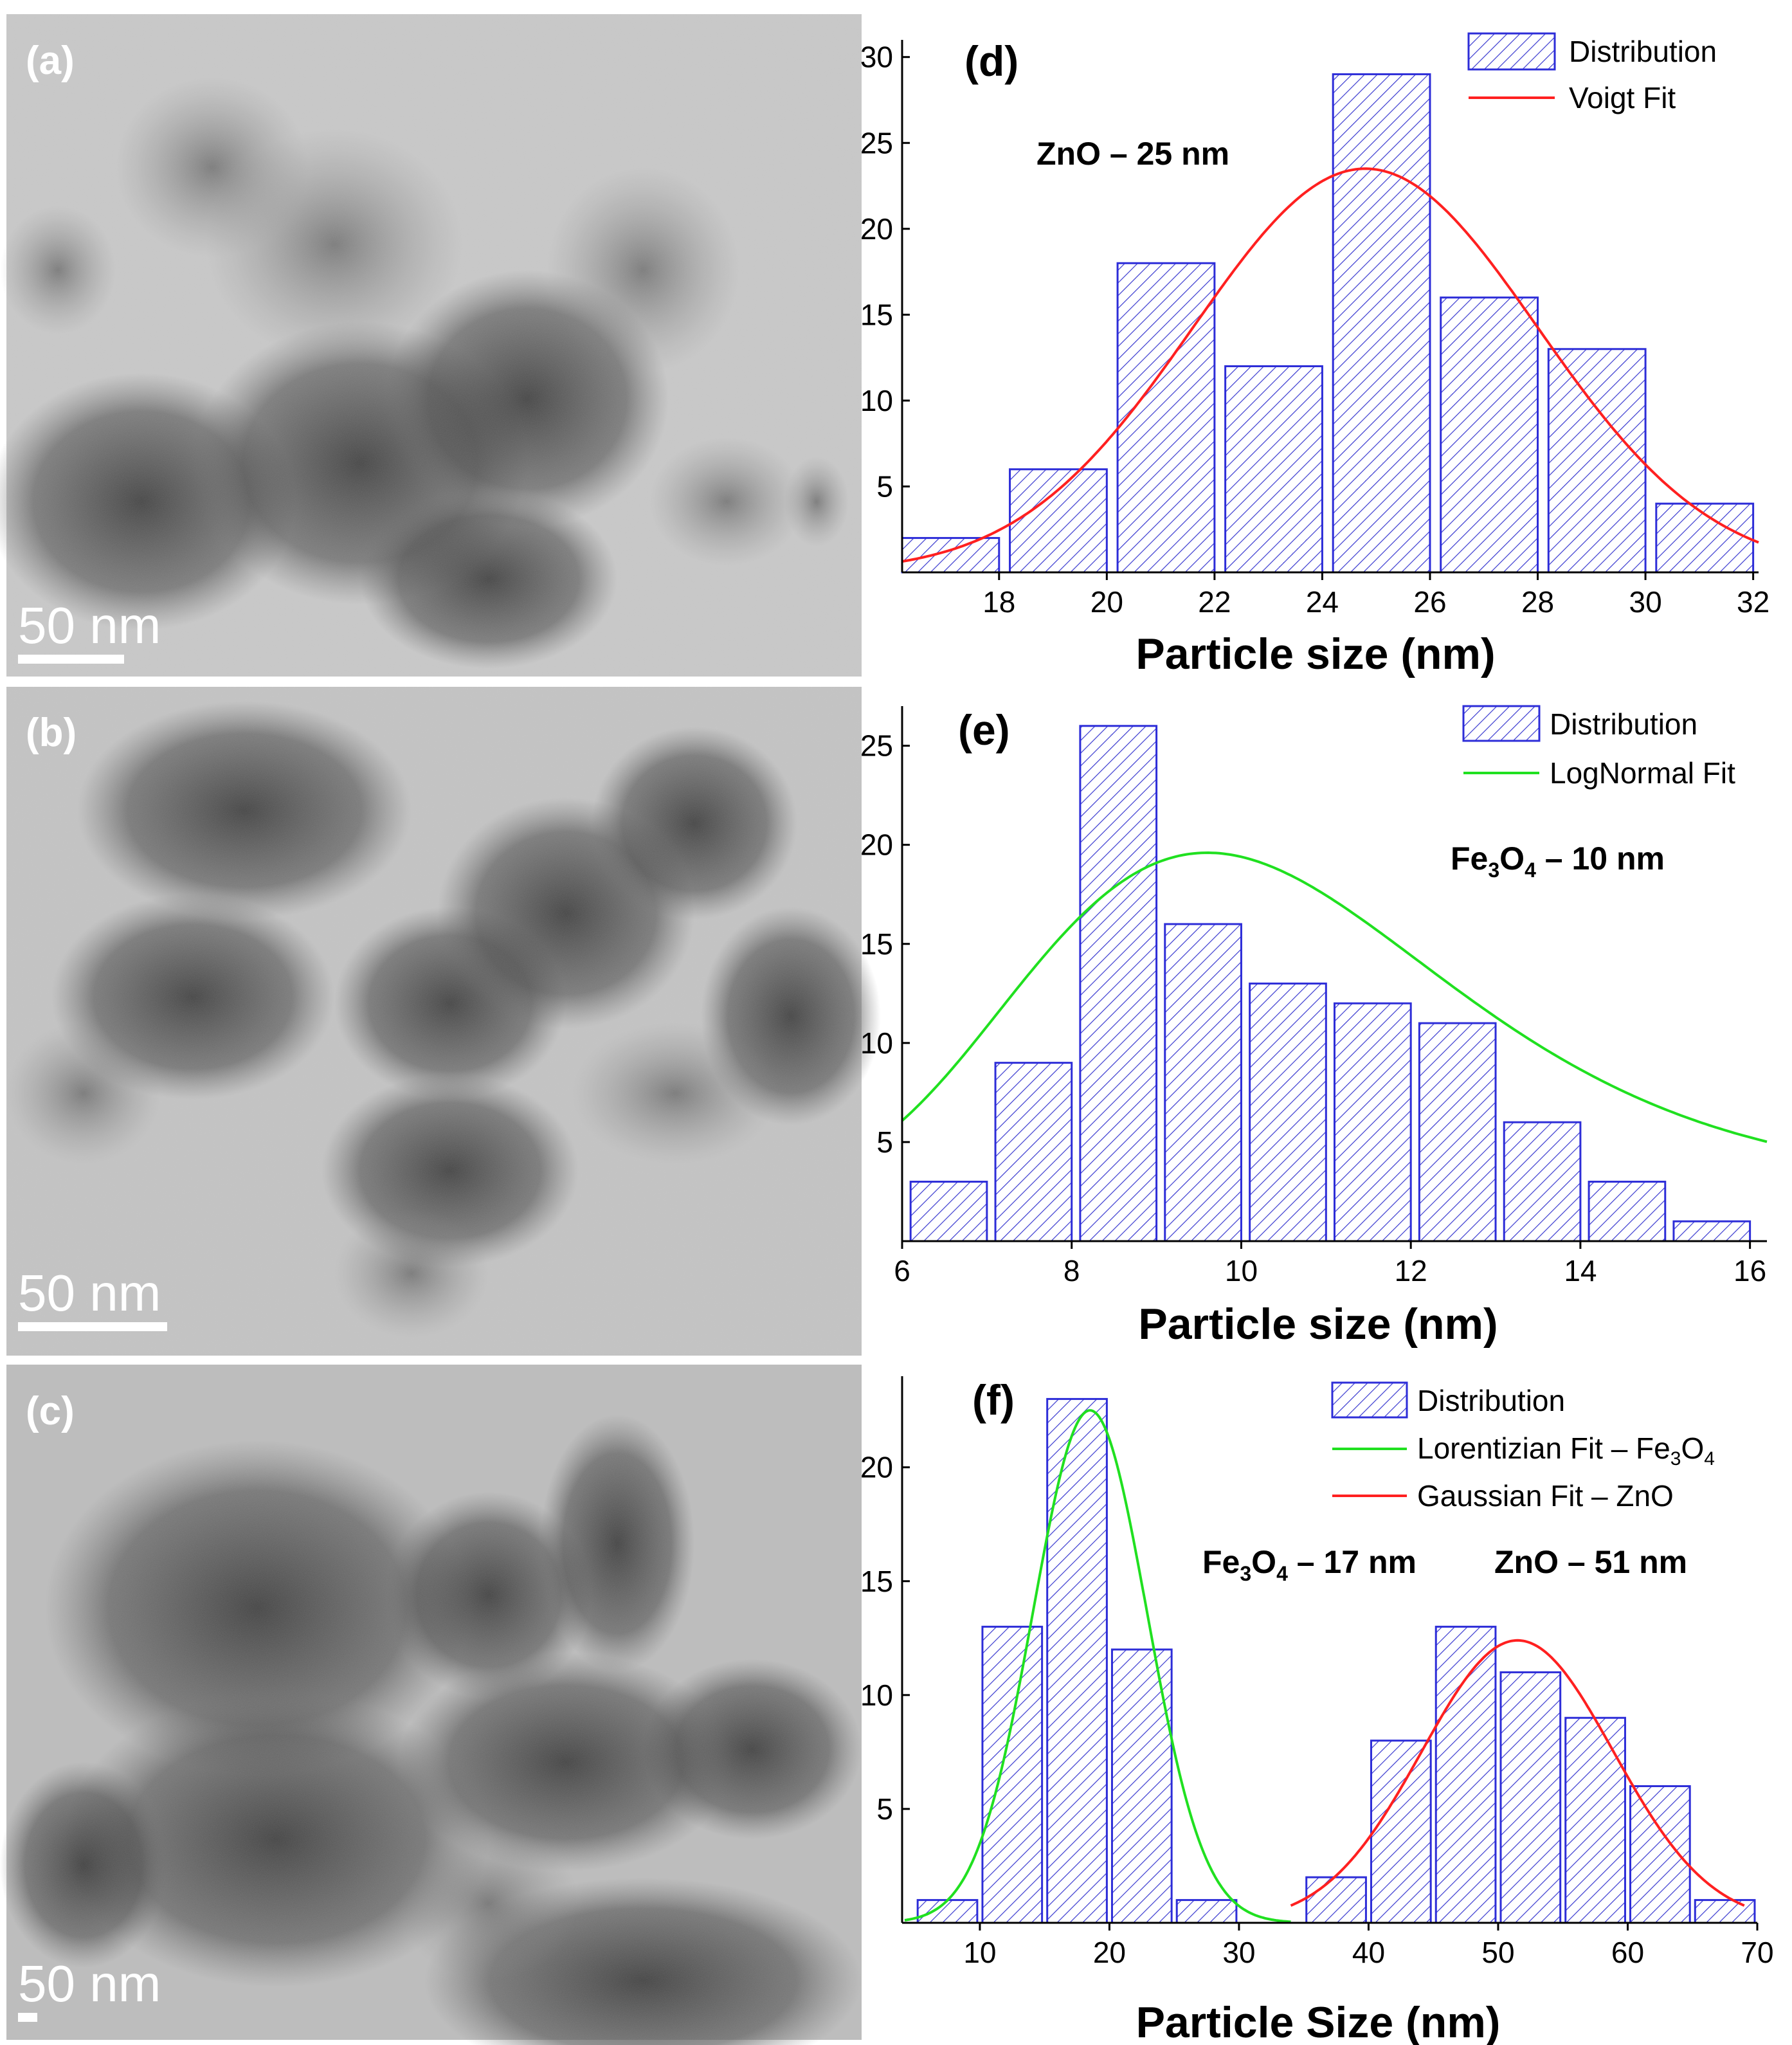  Describe the element at coordinates (1319, 2022) in the screenshot. I see `chart-f-xlabel: Particle Size (nm)` at that location.